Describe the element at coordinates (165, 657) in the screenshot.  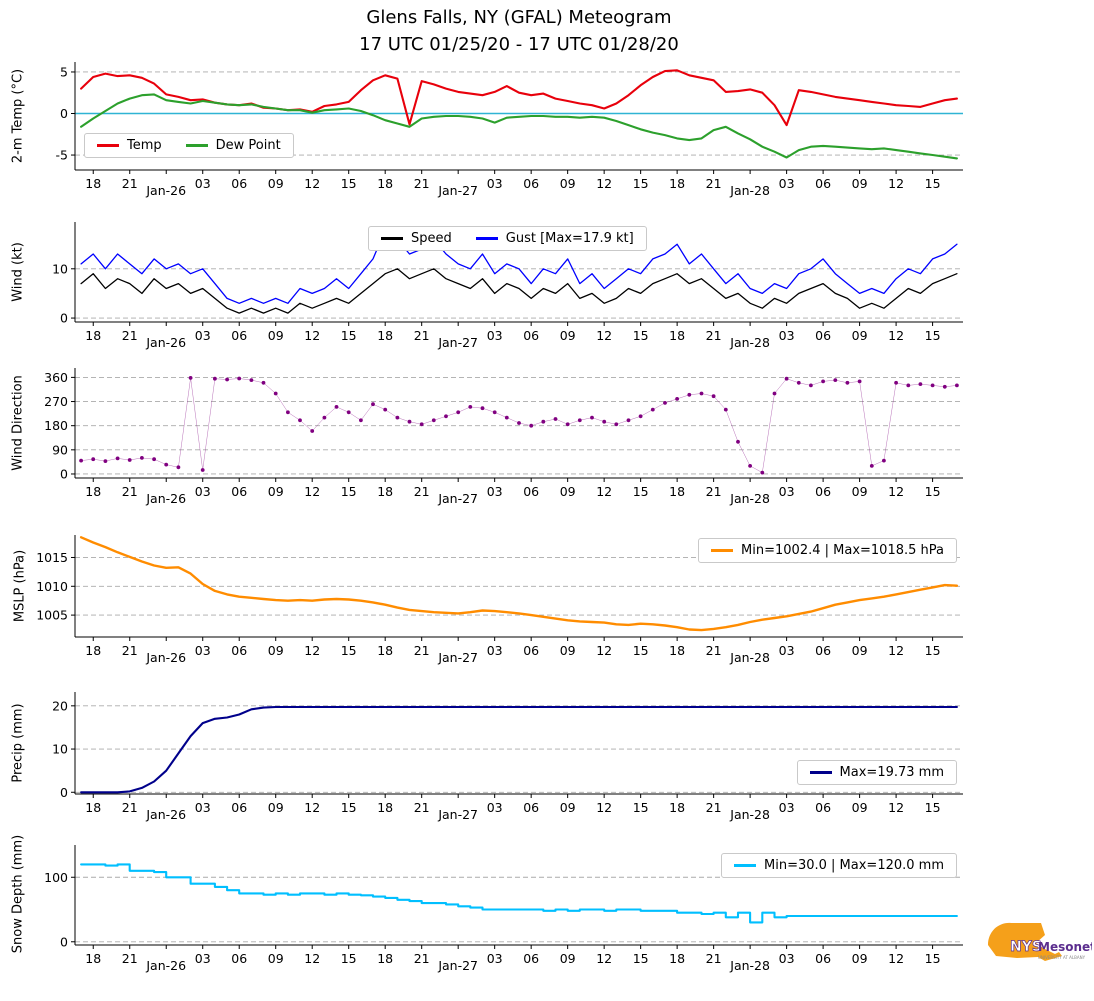
I see `svg-text: Jan-26` at that location.